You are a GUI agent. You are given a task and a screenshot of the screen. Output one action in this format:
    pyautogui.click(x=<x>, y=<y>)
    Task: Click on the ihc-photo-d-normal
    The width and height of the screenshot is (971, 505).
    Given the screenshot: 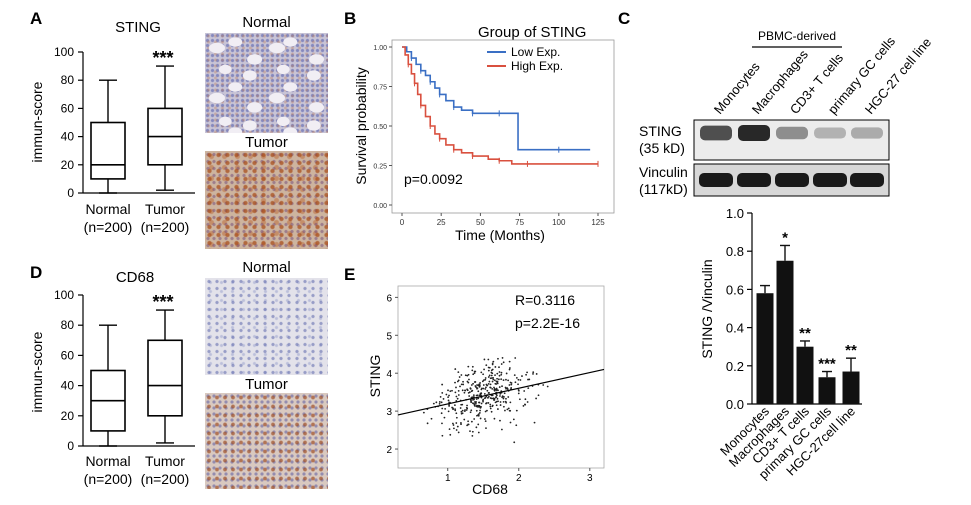 What is the action you would take?
    pyautogui.click(x=266, y=326)
    